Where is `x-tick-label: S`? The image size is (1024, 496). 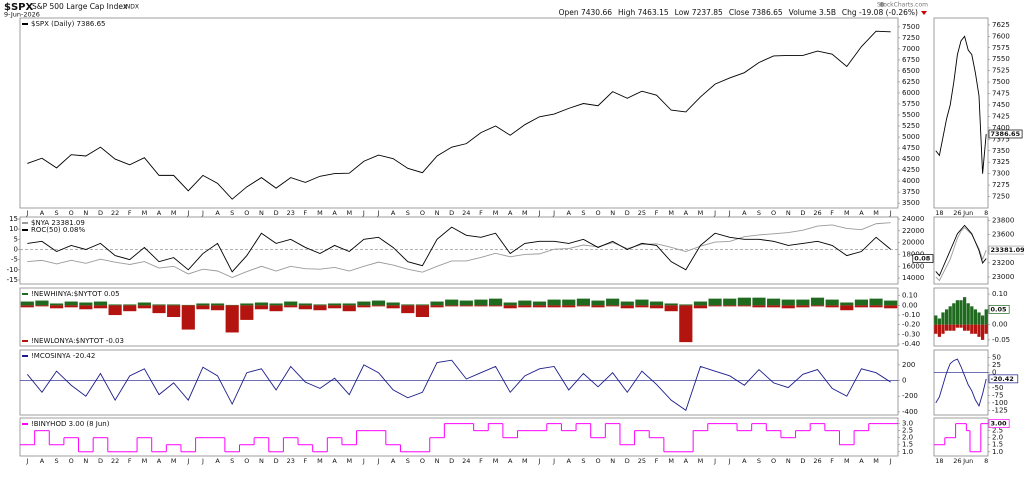 x-tick-label: S is located at coordinates (232, 213).